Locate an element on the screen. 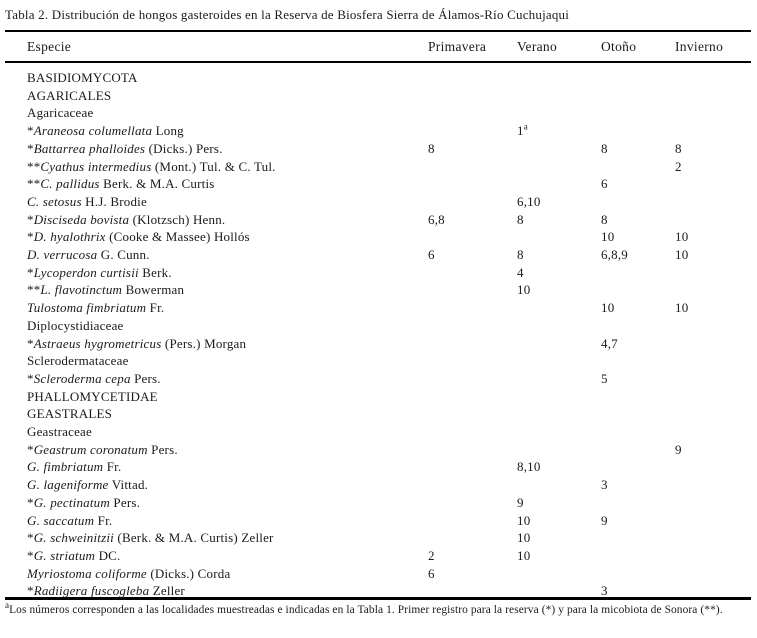 This screenshot has width=757, height=638. species-row: **L. flavotinctum Bowerman 10 is located at coordinates (378, 290).